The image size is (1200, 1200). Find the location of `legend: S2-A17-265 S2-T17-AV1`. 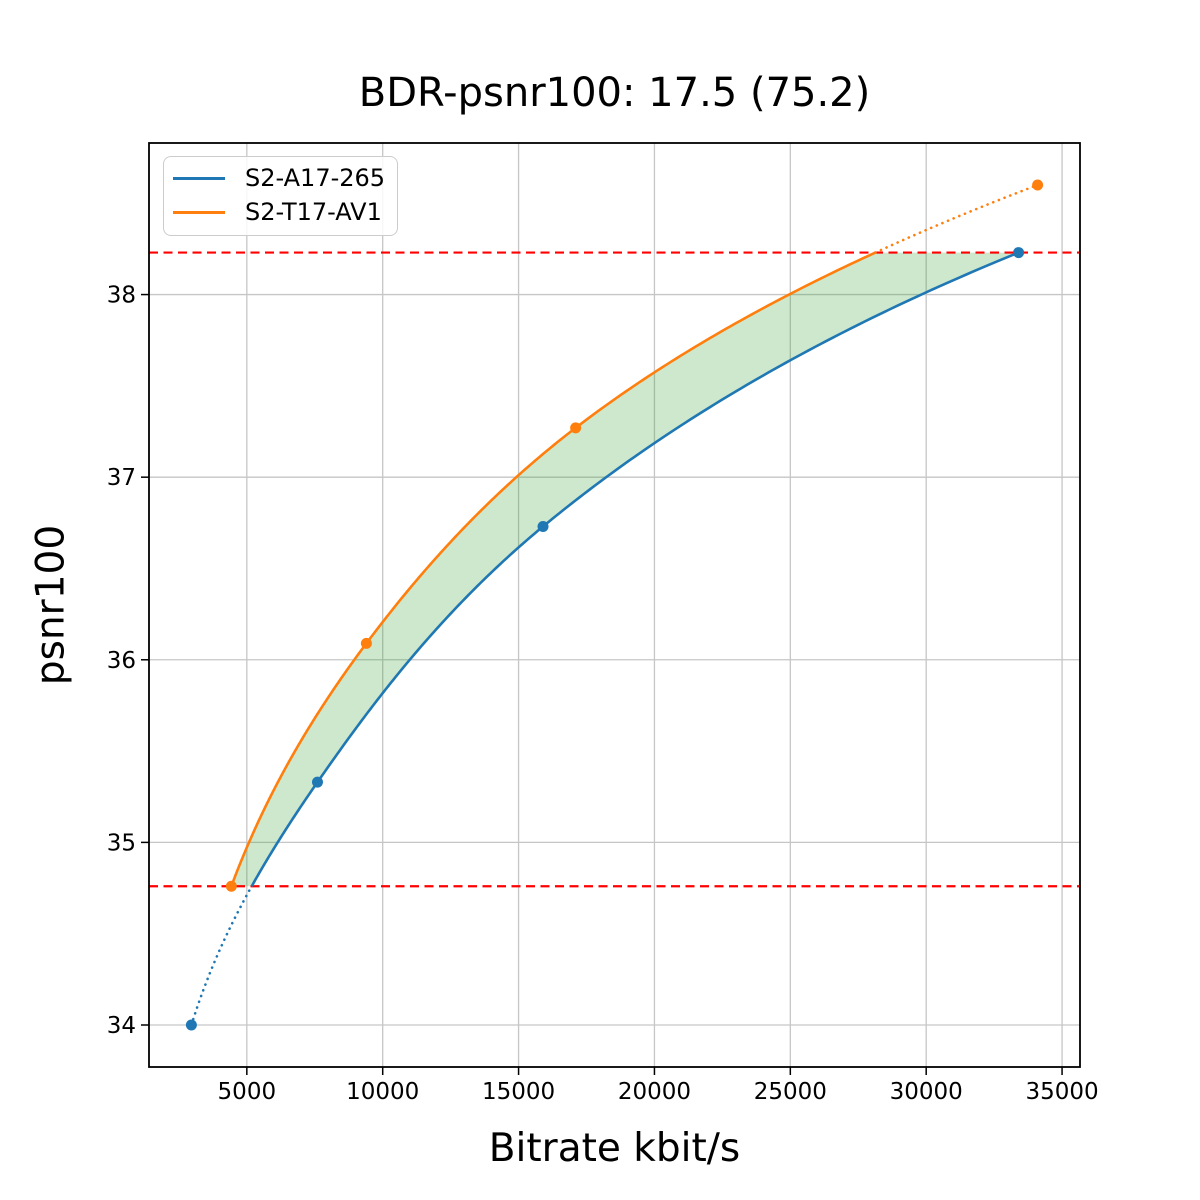

legend: S2-A17-265 S2-T17-AV1 is located at coordinates (280, 196).